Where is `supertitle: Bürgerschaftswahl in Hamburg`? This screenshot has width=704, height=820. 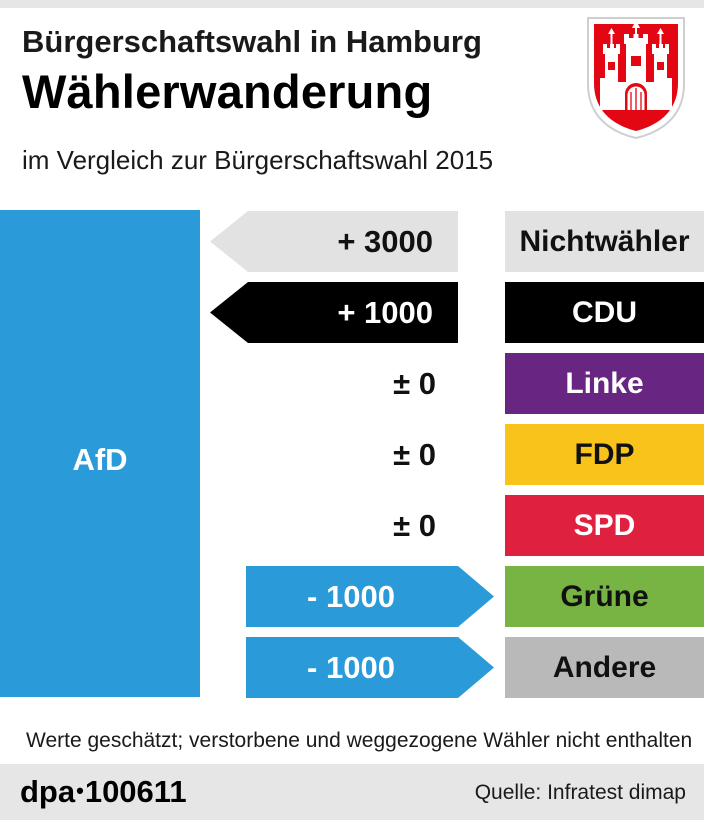
supertitle: Bürgerschaftswahl in Hamburg is located at coordinates (252, 41).